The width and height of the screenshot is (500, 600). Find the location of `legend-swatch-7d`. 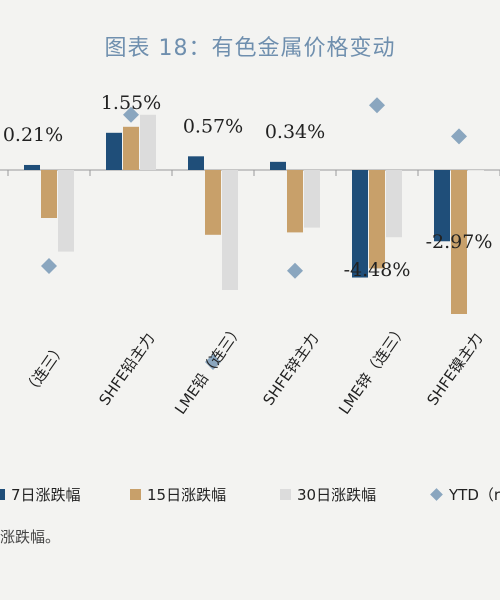

legend-swatch-7d is located at coordinates (2, 494).